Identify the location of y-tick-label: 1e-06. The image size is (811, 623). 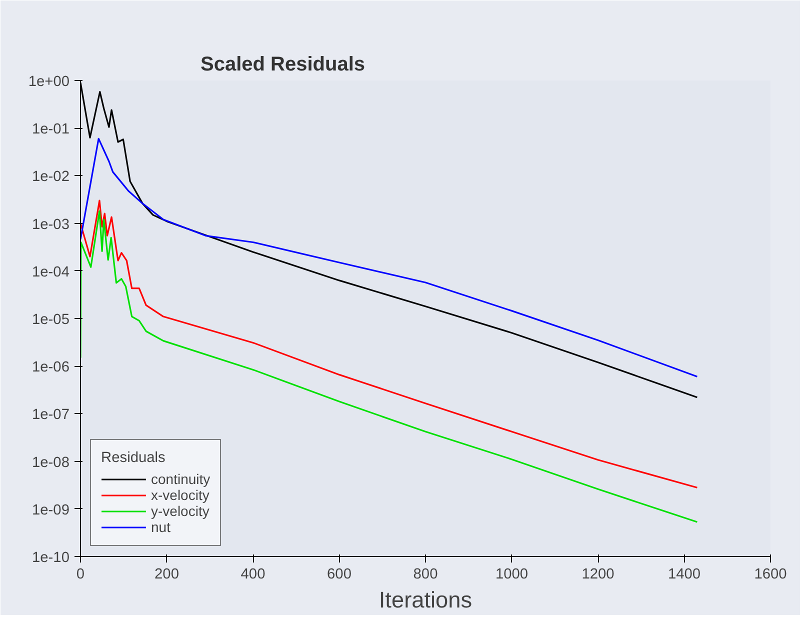
(51, 368).